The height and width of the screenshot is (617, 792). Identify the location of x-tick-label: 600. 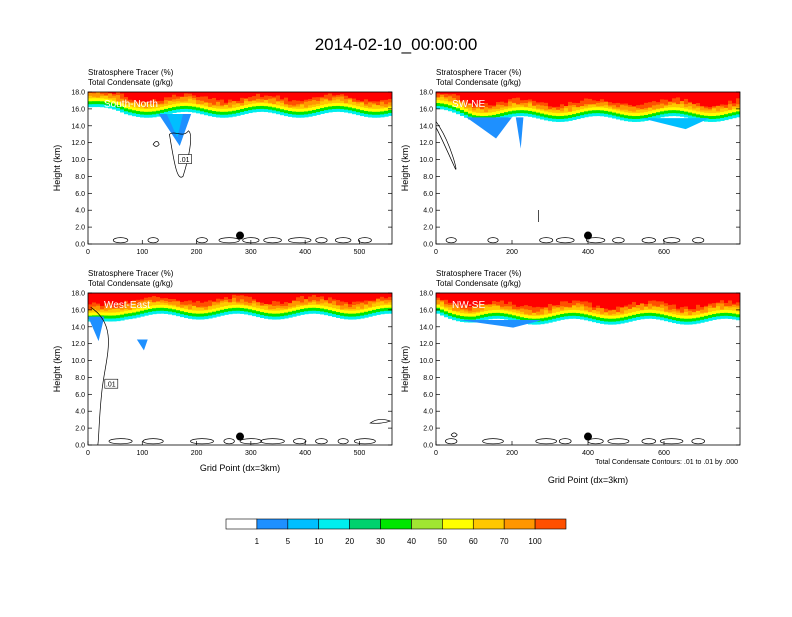
(664, 453).